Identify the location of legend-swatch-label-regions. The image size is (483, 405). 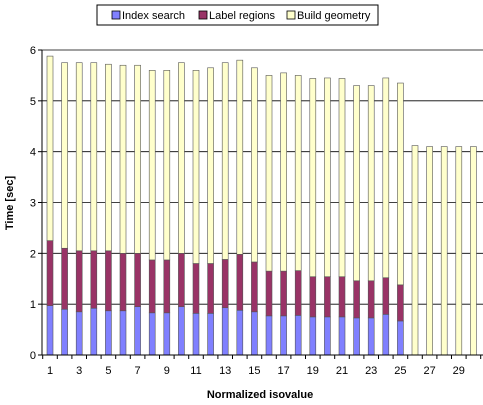
(203, 15).